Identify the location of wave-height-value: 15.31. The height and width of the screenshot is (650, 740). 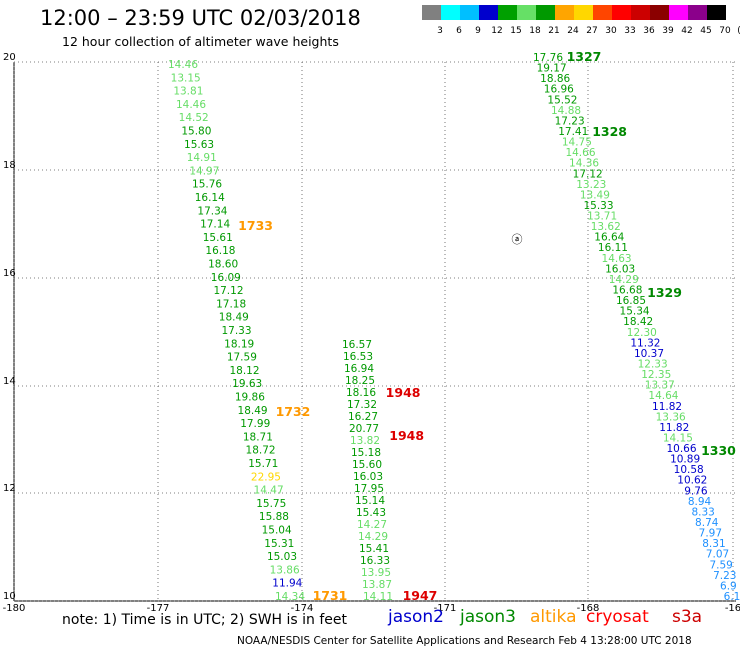
(279, 544).